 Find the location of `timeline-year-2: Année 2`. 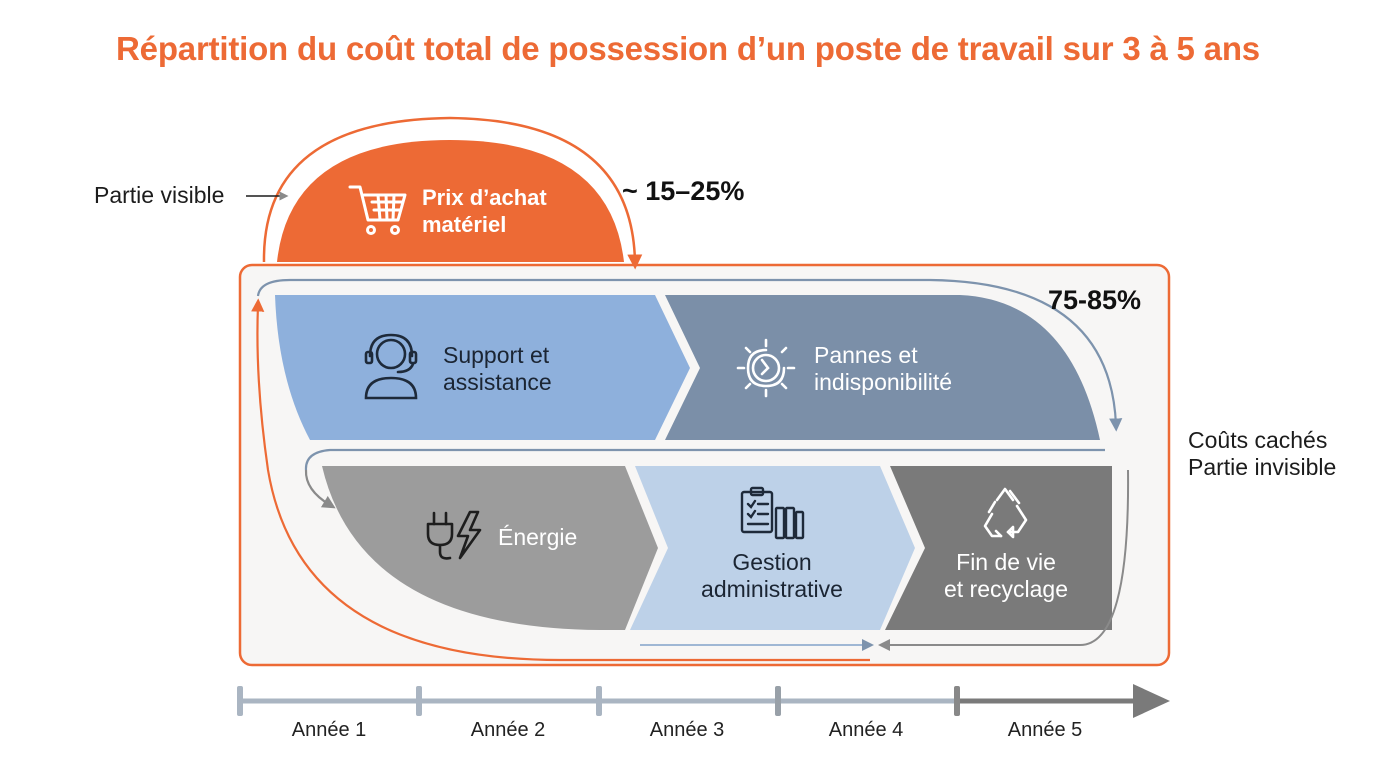

timeline-year-2: Année 2 is located at coordinates (508, 730).